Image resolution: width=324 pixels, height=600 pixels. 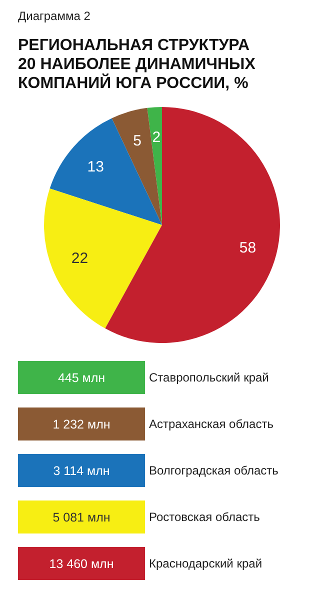 I want to click on data-label: 2, so click(x=156, y=137).